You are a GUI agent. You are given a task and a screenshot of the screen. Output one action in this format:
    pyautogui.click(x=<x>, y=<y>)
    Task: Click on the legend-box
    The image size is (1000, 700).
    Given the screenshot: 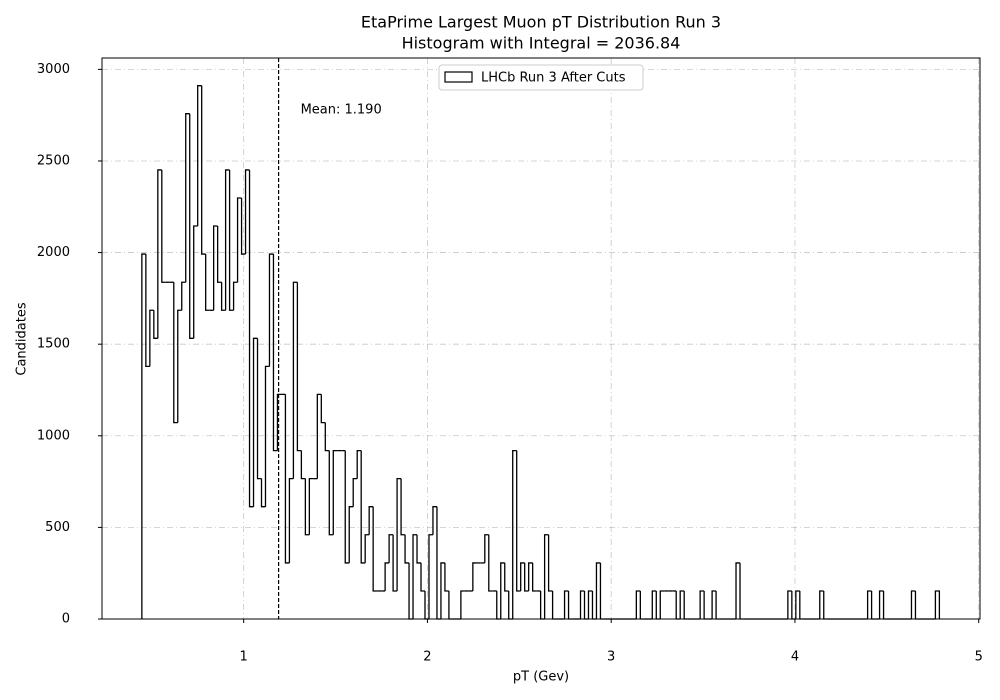 What is the action you would take?
    pyautogui.click(x=541, y=77)
    